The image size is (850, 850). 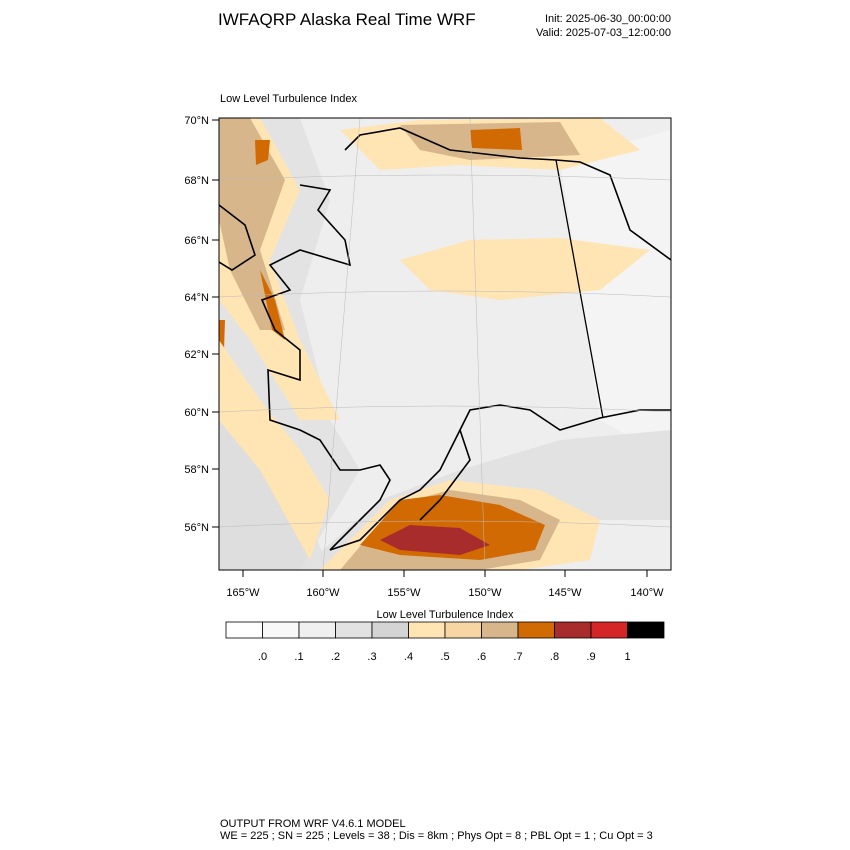 What do you see at coordinates (196, 355) in the screenshot?
I see `lat-label: 62°N` at bounding box center [196, 355].